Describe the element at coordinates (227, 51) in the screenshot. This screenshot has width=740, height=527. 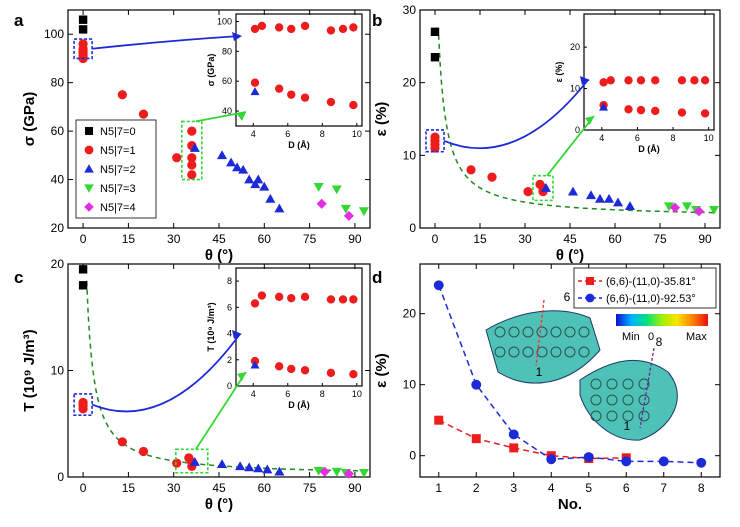
I see `panel-a-inset-y-tick-label: 80` at that location.